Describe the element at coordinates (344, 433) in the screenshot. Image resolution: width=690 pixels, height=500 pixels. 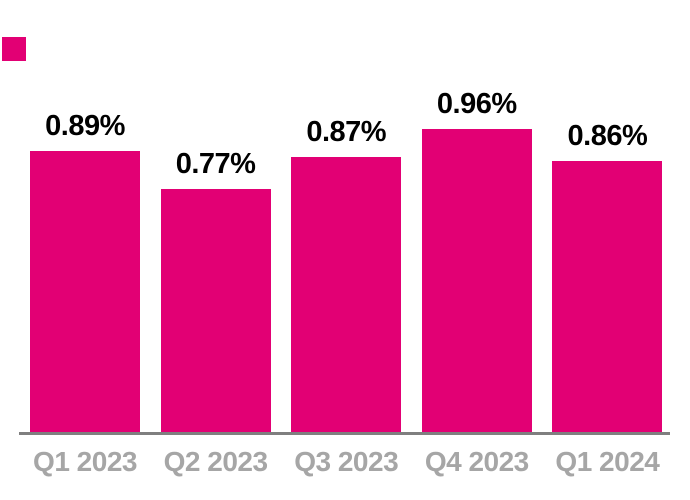
I see `x-axis-line` at that location.